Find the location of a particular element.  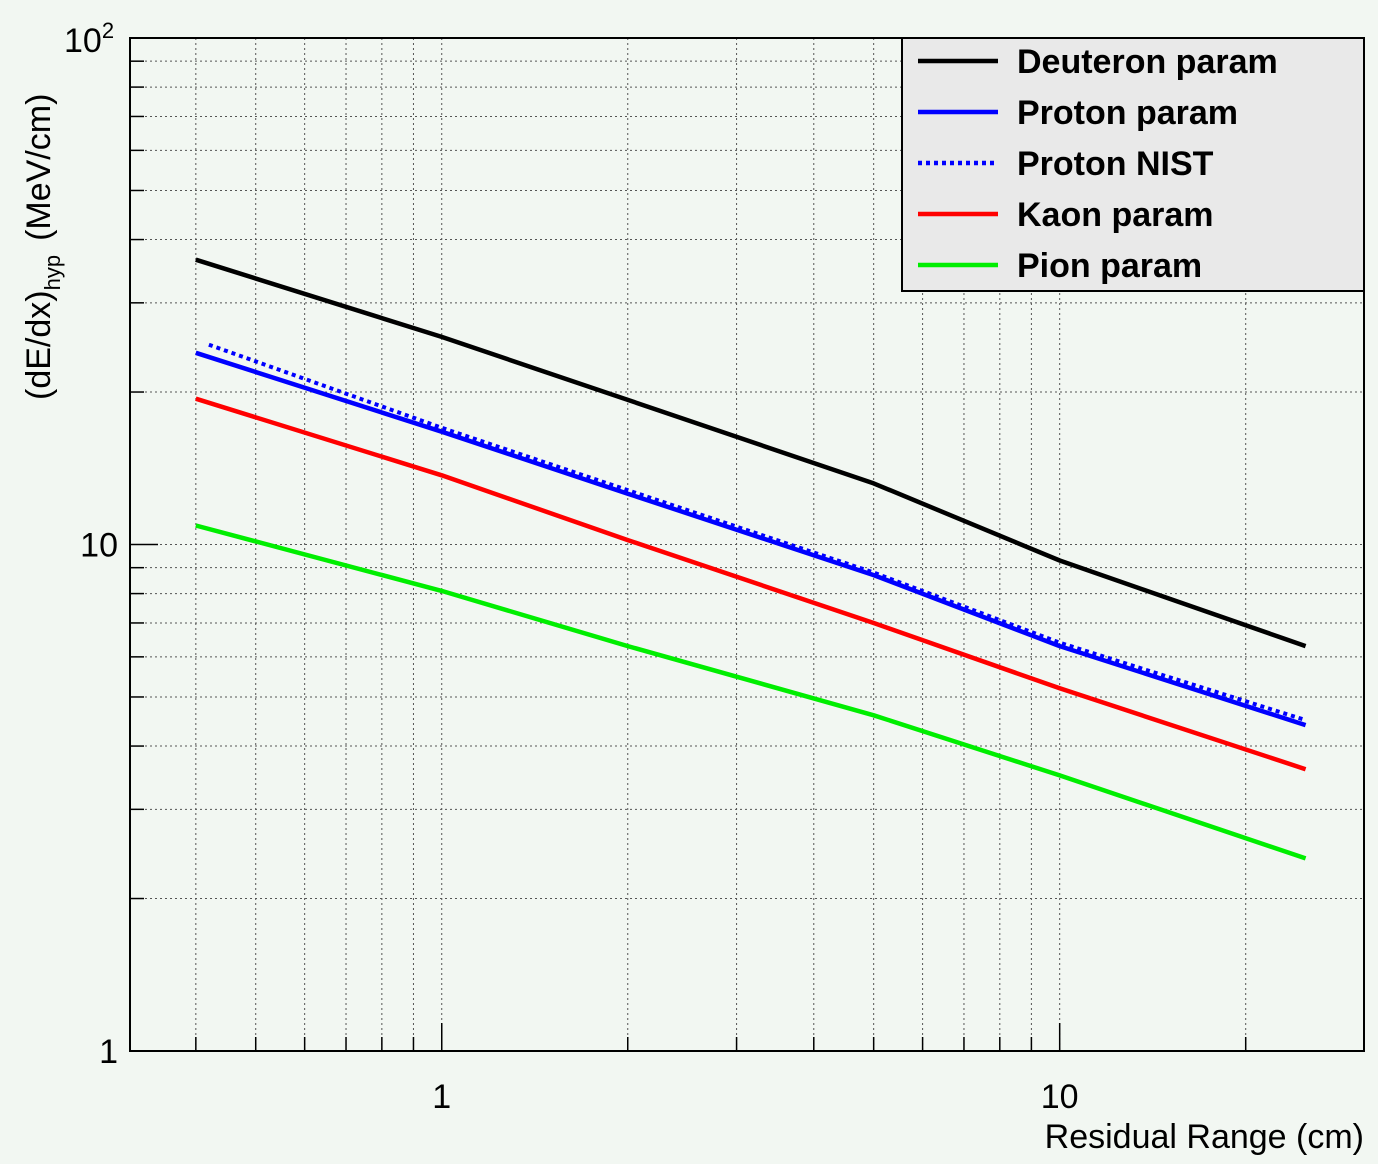

y-axis-title-main: (dE/dx) is located at coordinates (39, 345).